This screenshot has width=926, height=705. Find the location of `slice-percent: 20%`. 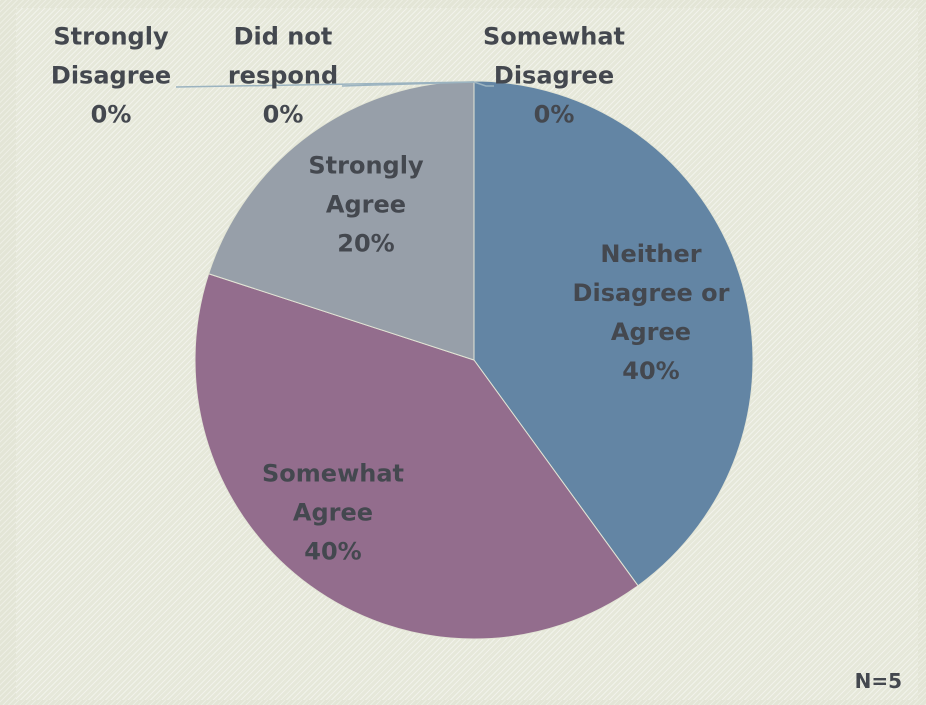

slice-percent: 20% is located at coordinates (366, 243).